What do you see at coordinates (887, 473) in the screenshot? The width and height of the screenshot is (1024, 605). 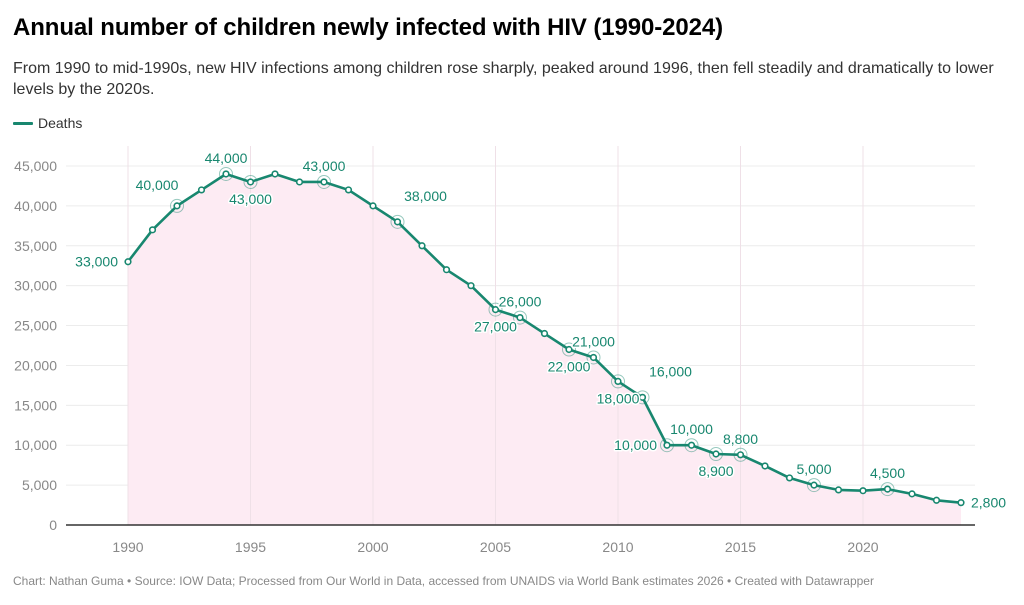 I see `data-label: 4,500` at bounding box center [887, 473].